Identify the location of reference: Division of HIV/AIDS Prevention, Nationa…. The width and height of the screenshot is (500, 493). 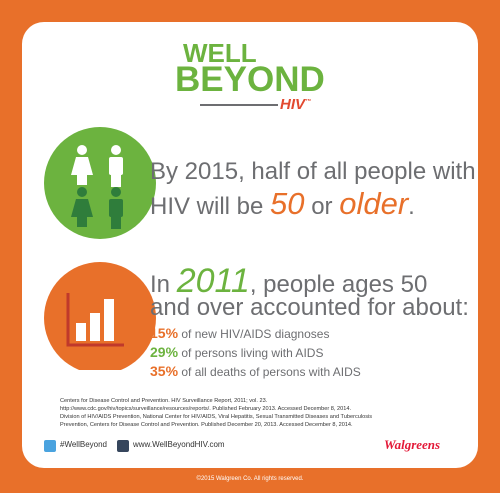
(216, 417).